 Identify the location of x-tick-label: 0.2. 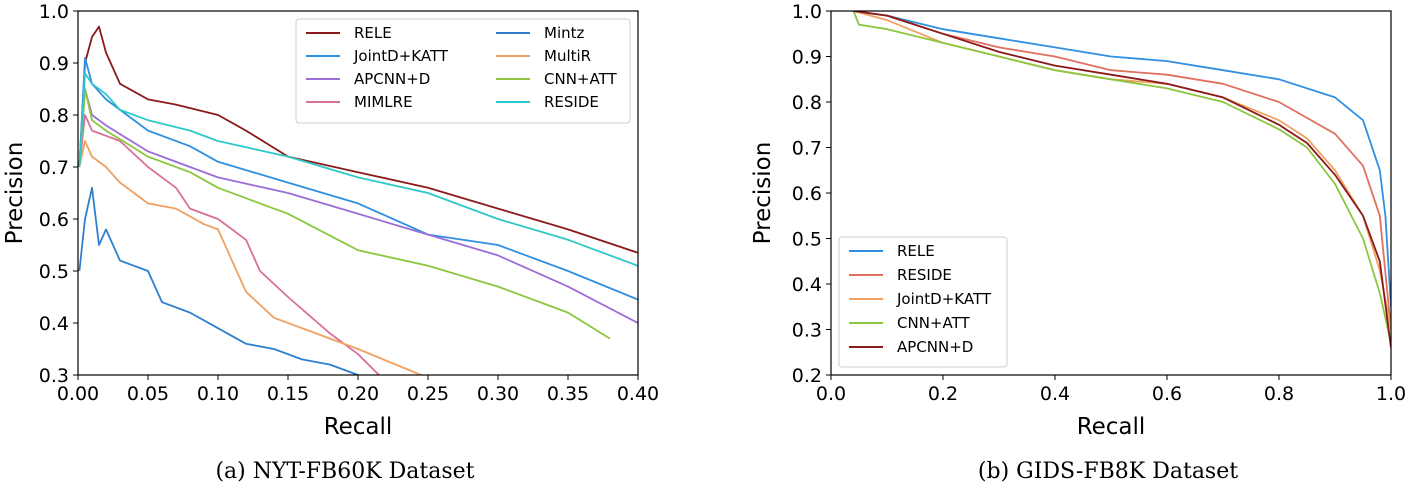
(943, 394).